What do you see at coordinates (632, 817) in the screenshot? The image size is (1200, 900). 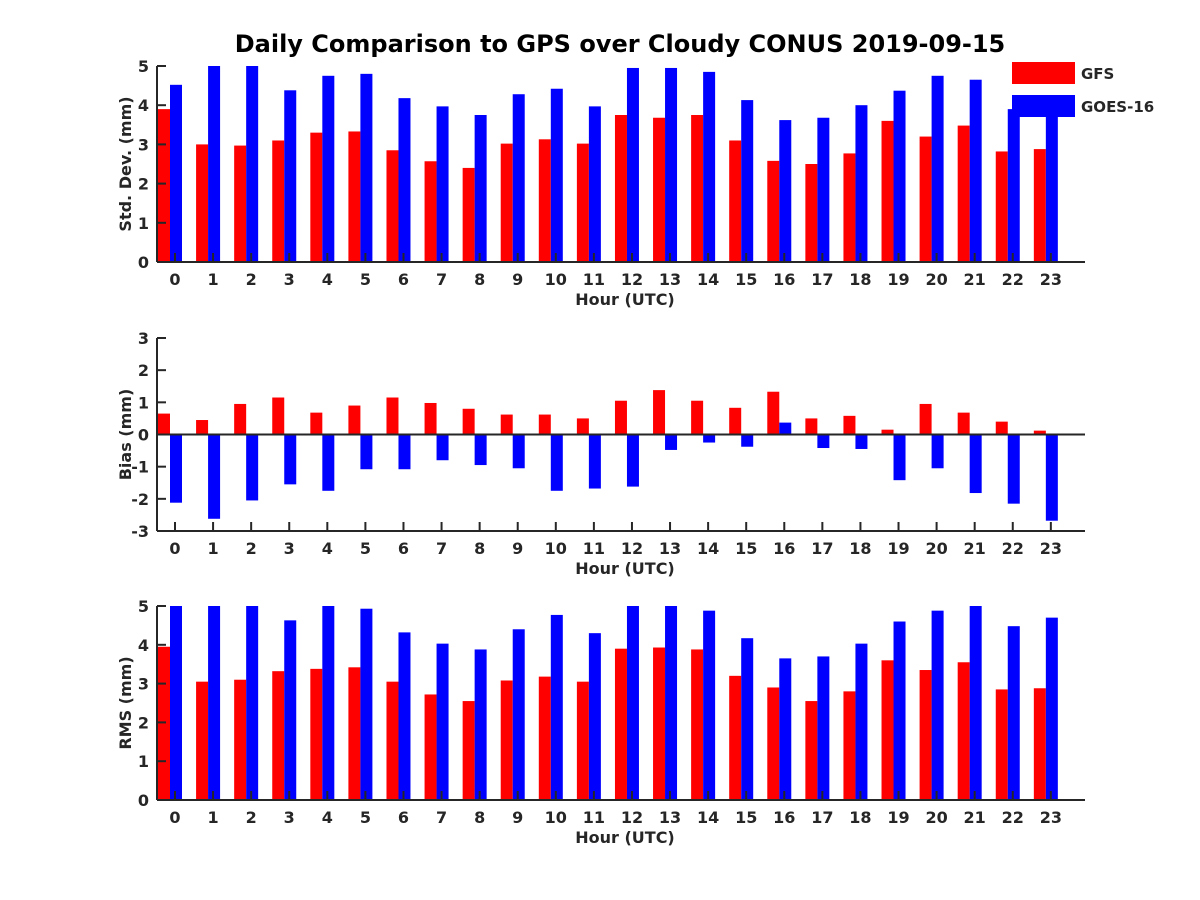 I see `x-tick-label: 12` at bounding box center [632, 817].